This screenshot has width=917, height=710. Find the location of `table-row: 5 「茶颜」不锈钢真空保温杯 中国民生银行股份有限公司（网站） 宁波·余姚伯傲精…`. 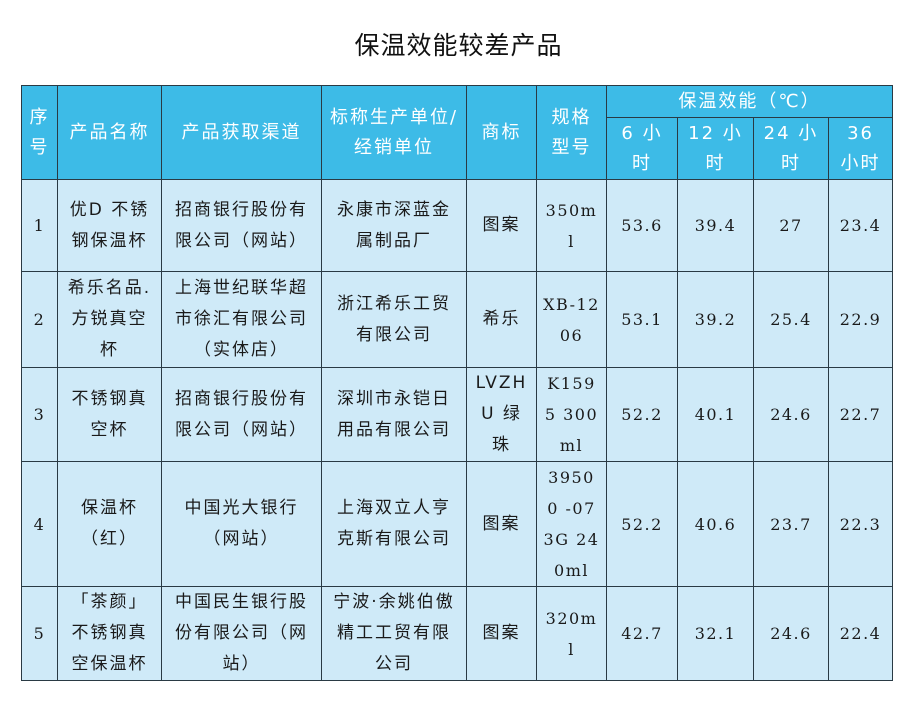

table-row: 5 「茶颜」不锈钢真空保温杯 中国民生银行股份有限公司（网站） 宁波·余姚伯傲精… is located at coordinates (457, 633).